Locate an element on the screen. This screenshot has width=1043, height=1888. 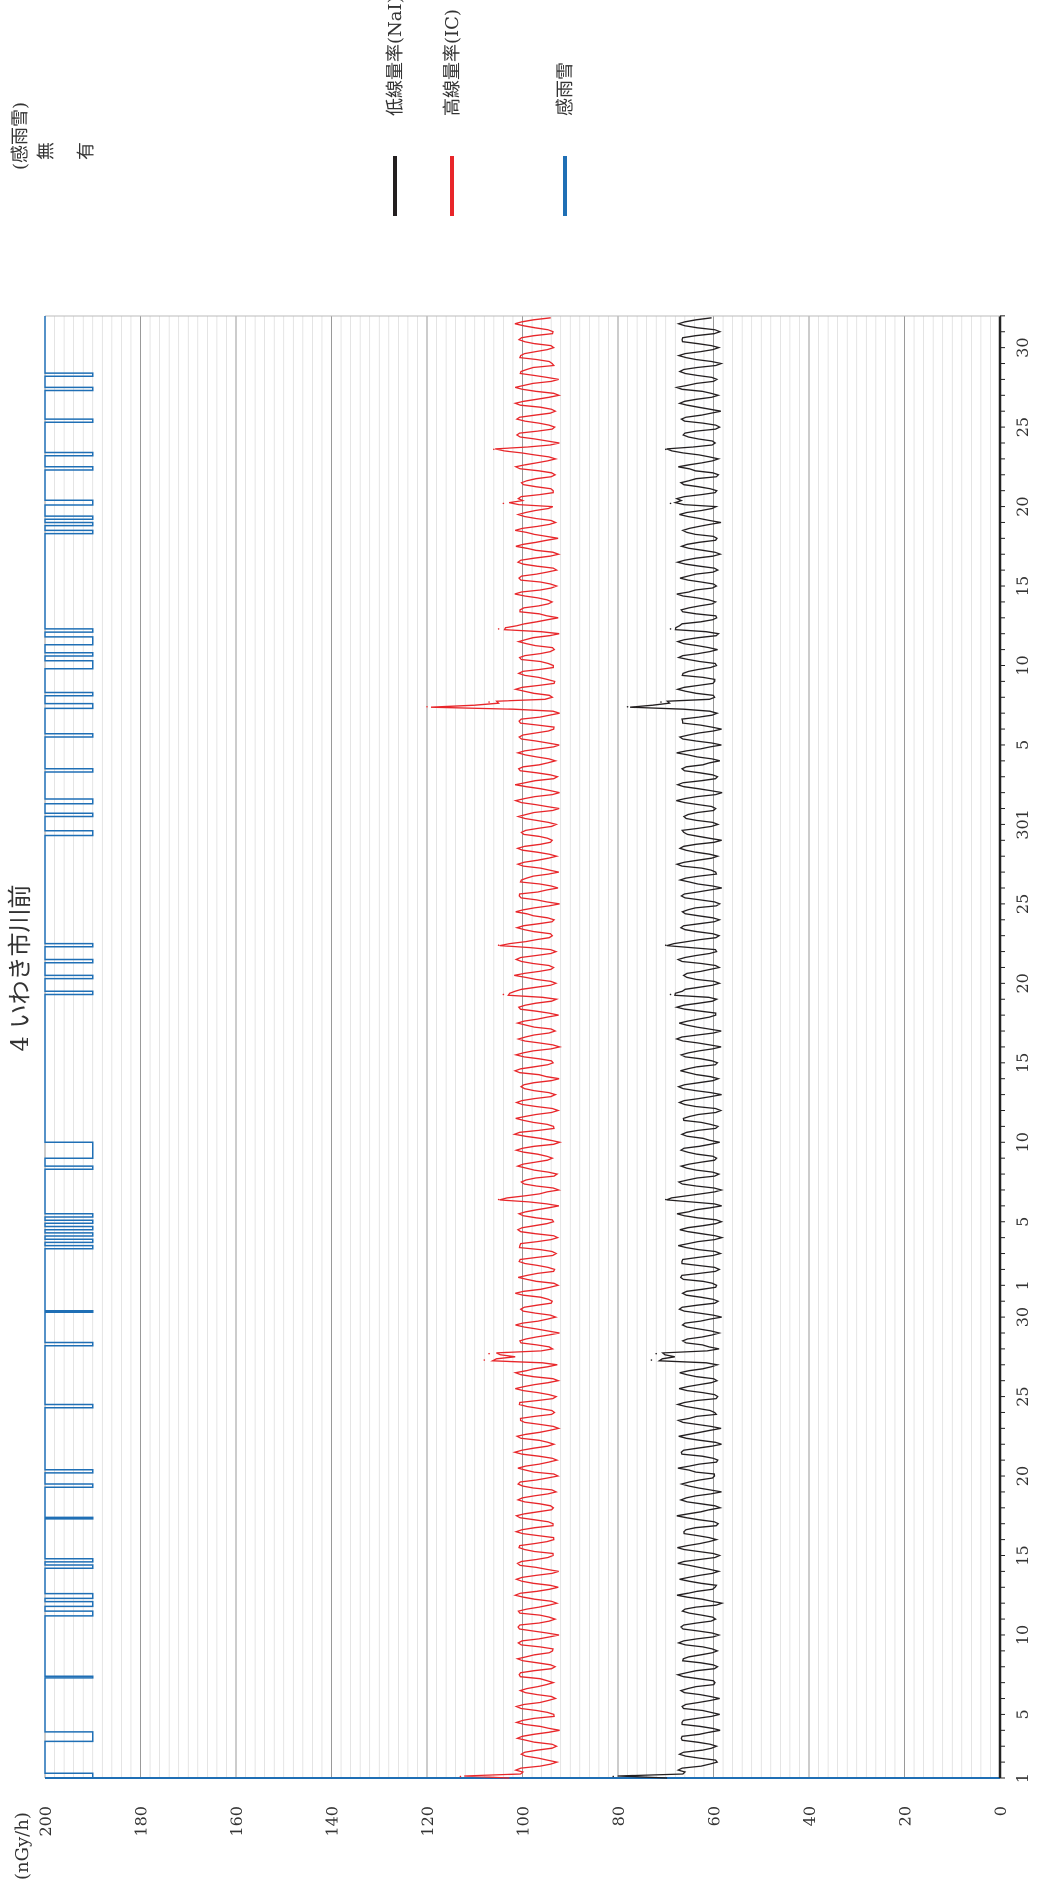
series-rain is located at coordinates (69, 1047).